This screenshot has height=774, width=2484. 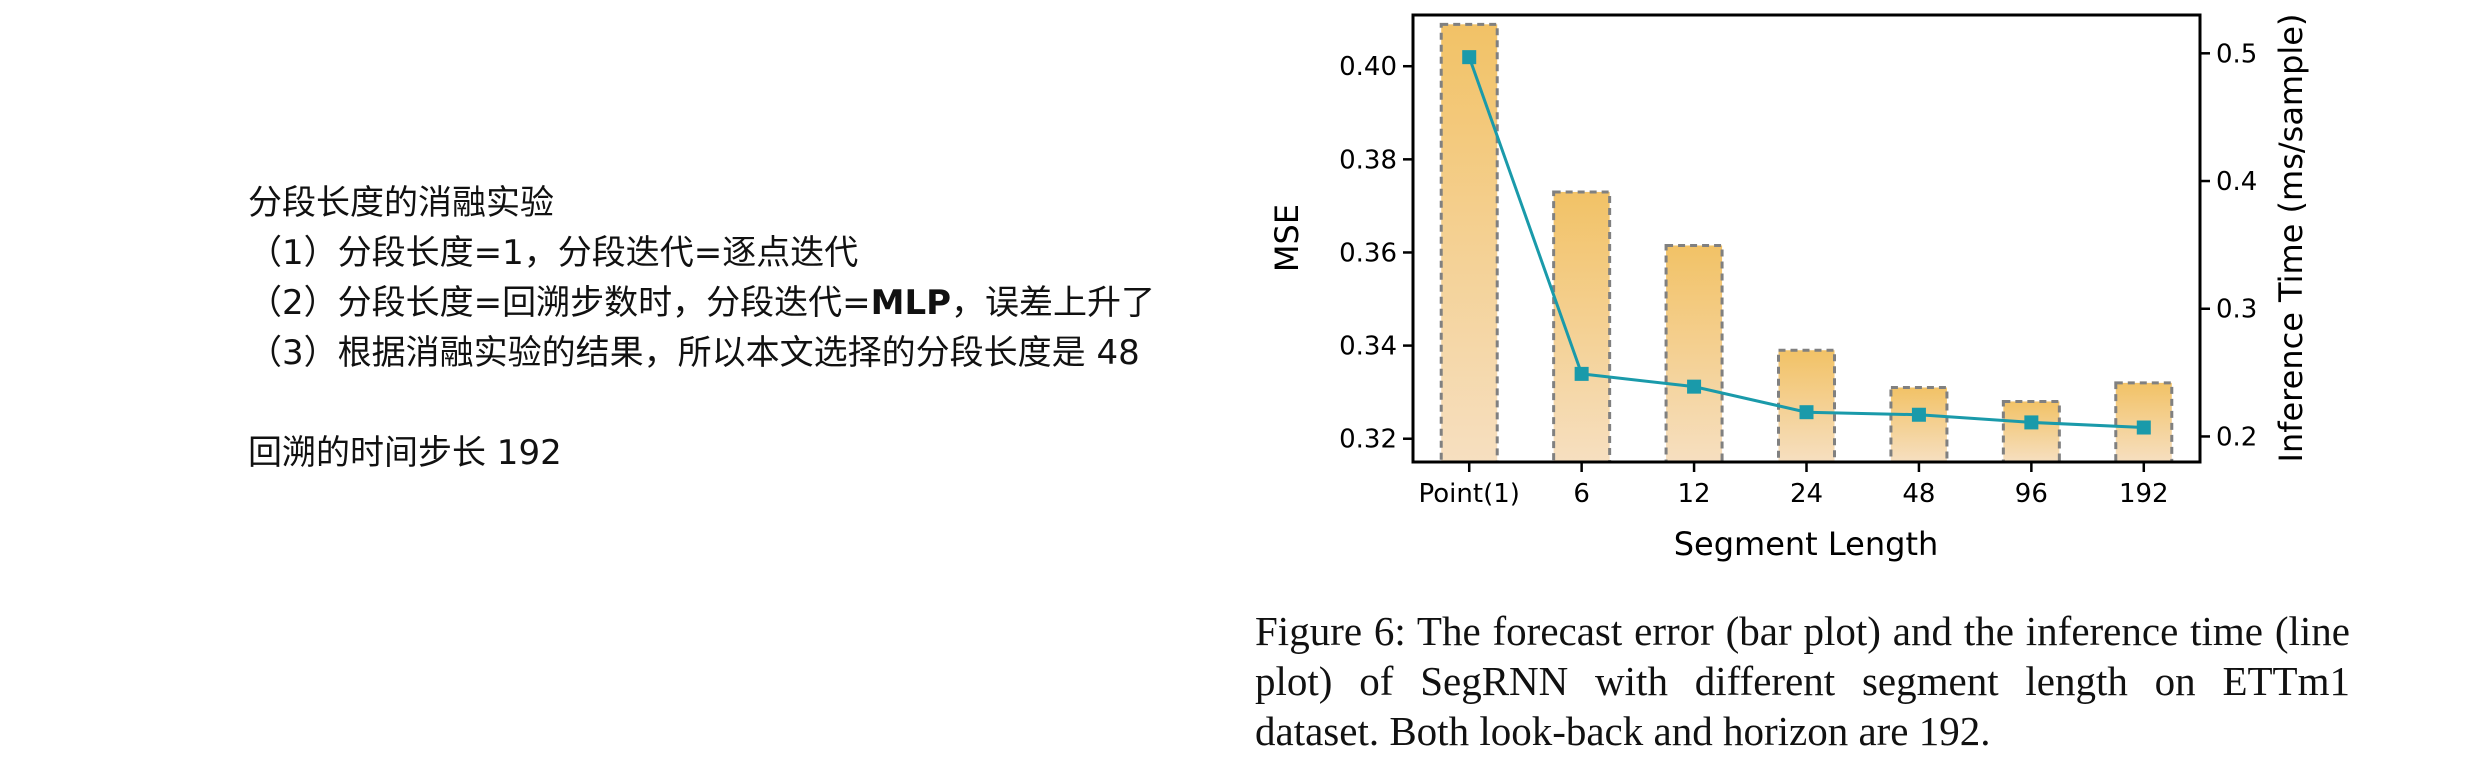 What do you see at coordinates (1581, 494) in the screenshot?
I see `x-tick-label-1: 6` at bounding box center [1581, 494].